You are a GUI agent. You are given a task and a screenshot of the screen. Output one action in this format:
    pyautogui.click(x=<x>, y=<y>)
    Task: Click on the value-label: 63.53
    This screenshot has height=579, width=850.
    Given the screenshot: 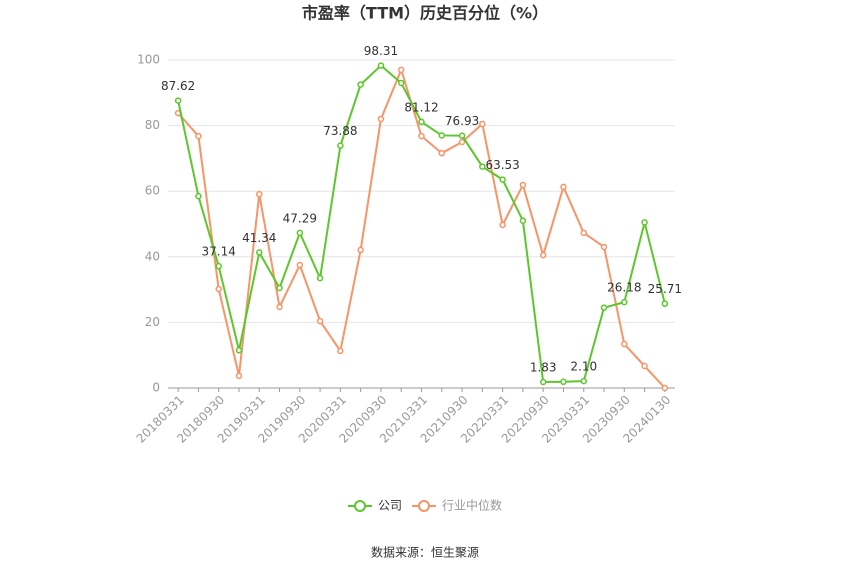 What is the action you would take?
    pyautogui.click(x=502, y=165)
    